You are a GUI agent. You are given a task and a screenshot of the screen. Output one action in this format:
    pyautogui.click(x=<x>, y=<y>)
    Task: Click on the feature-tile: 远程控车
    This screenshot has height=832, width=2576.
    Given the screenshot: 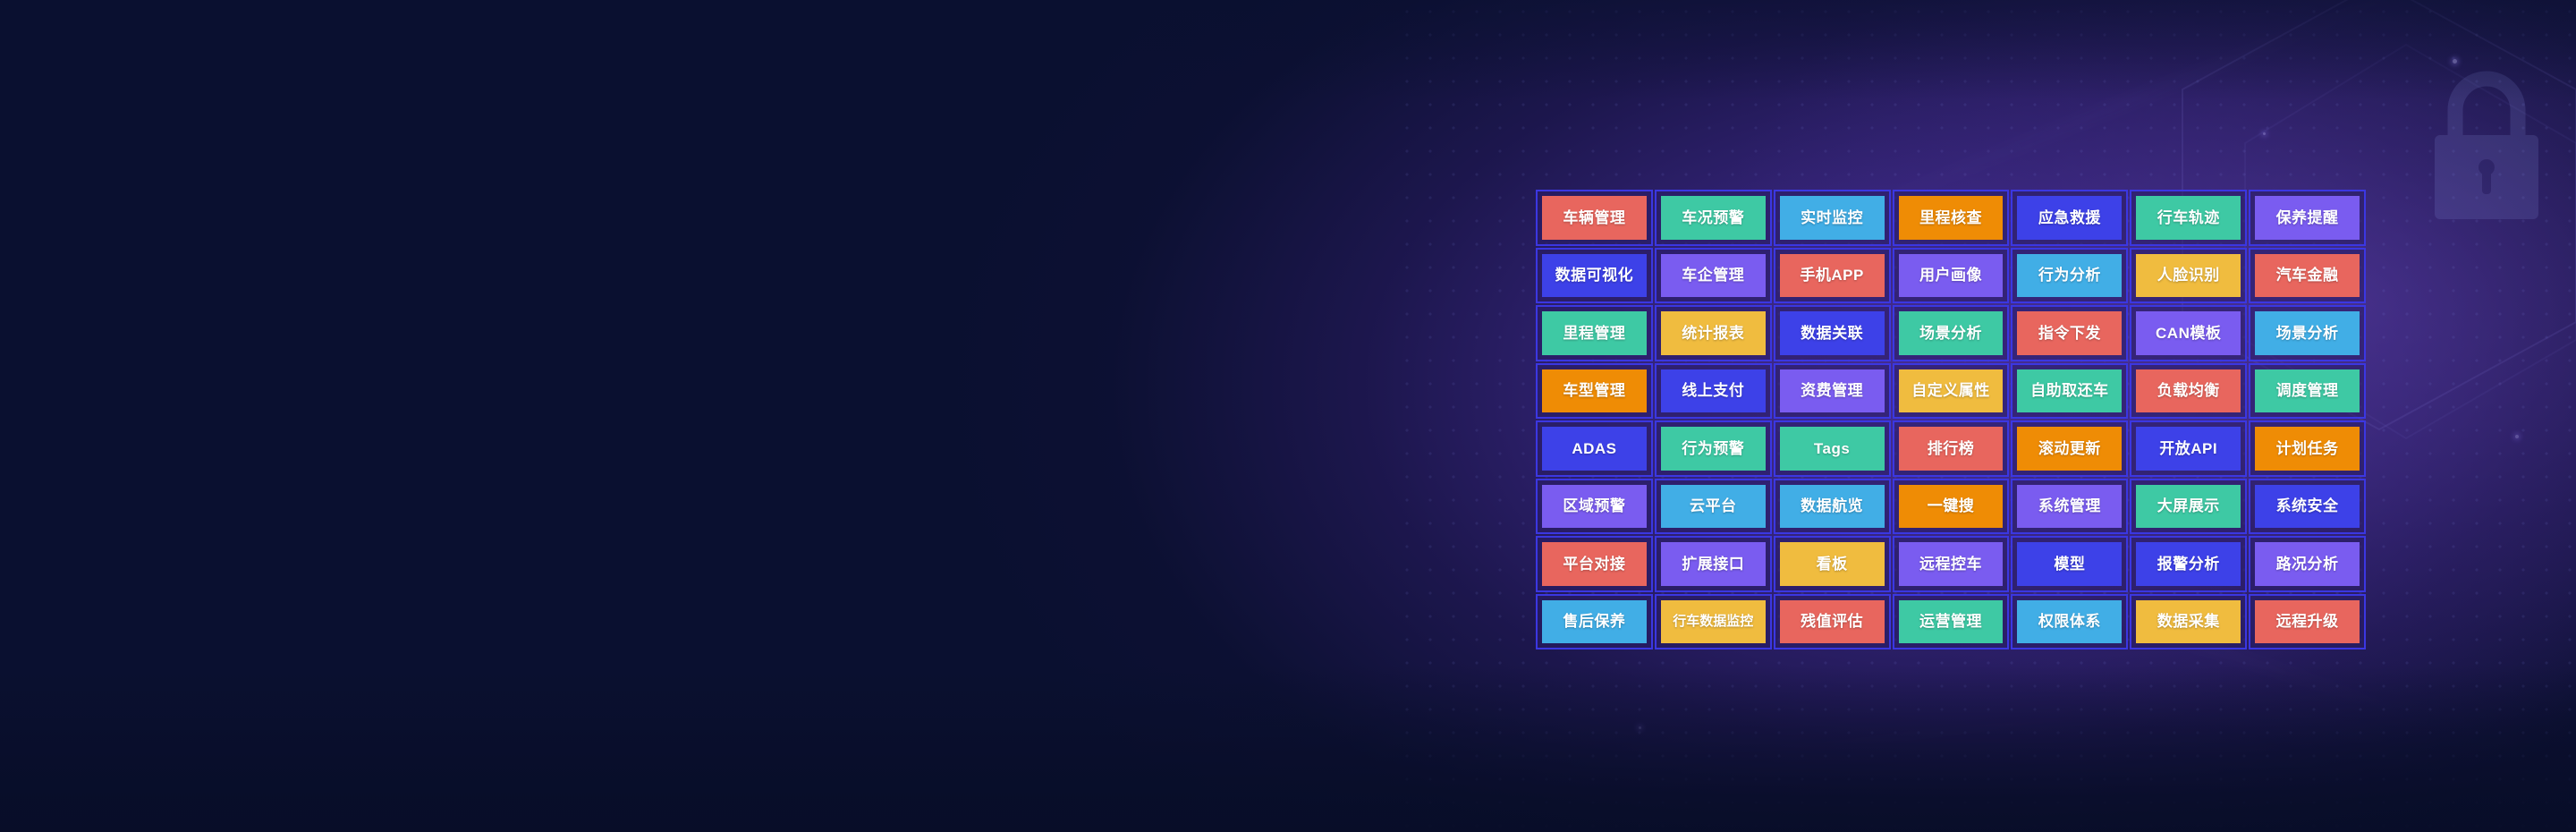 What is the action you would take?
    pyautogui.click(x=1951, y=564)
    